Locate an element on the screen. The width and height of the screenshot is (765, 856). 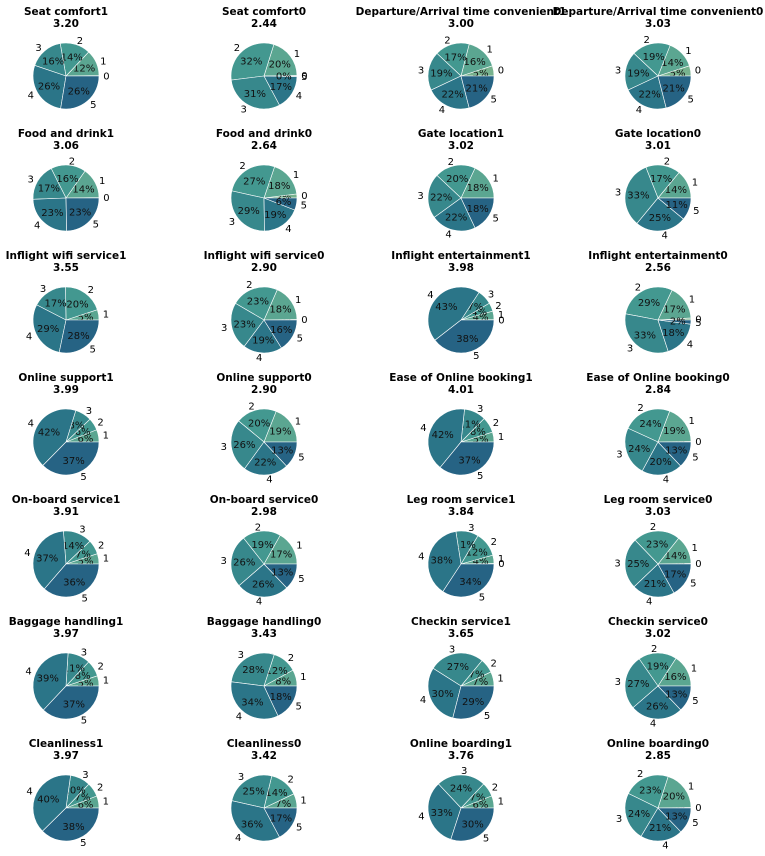
chart-title: Inflight wifi service0 is located at coordinates (264, 256).